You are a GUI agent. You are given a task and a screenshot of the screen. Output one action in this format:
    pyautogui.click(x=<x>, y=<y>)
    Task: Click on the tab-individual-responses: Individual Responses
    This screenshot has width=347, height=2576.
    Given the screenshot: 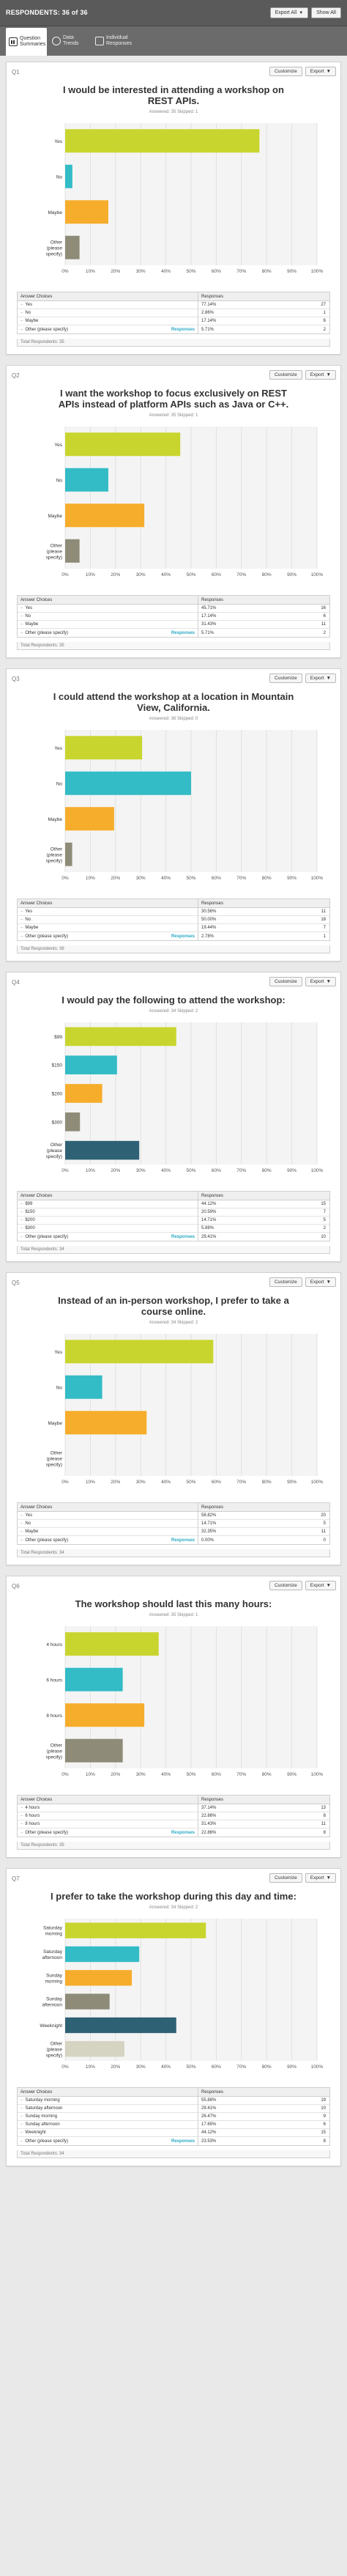 What is the action you would take?
    pyautogui.click(x=113, y=41)
    